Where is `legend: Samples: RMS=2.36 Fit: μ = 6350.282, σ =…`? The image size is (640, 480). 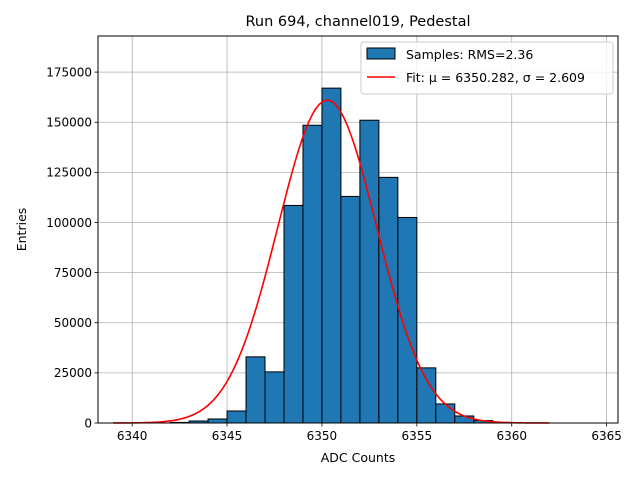
legend: Samples: RMS=2.36 Fit: μ = 6350.282, σ =… is located at coordinates (487, 68).